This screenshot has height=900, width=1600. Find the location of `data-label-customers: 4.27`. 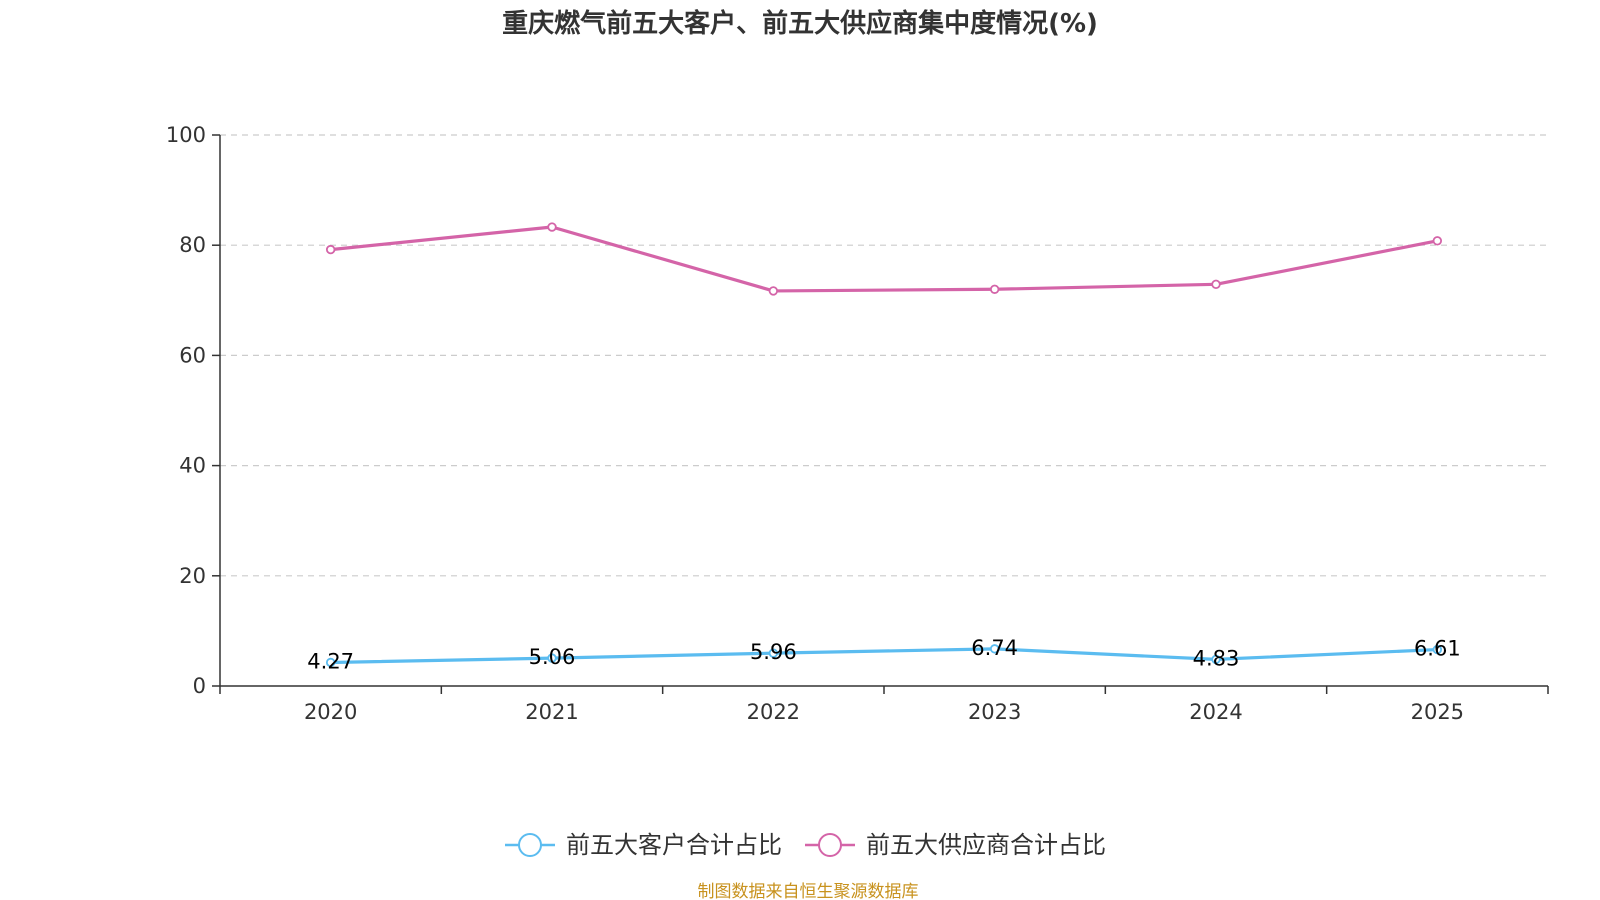

data-label-customers: 4.27 is located at coordinates (330, 661).